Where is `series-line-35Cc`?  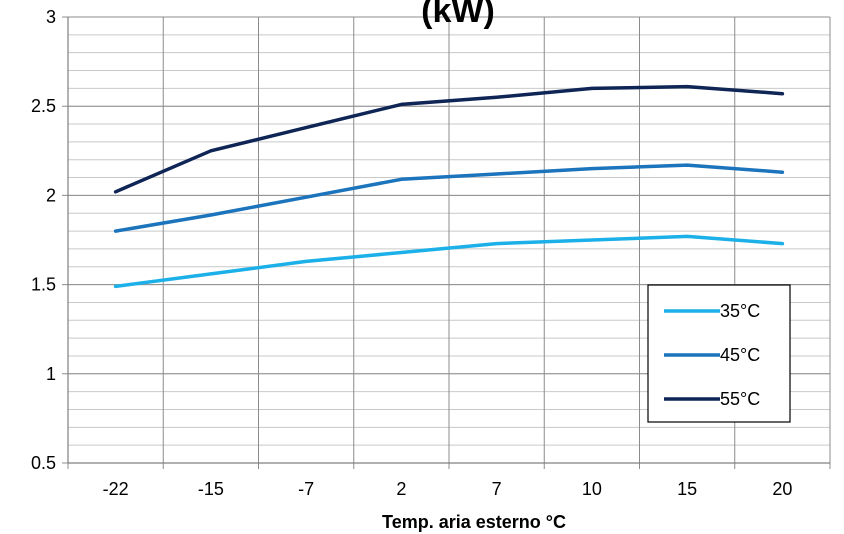 series-line-35Cc is located at coordinates (449, 261).